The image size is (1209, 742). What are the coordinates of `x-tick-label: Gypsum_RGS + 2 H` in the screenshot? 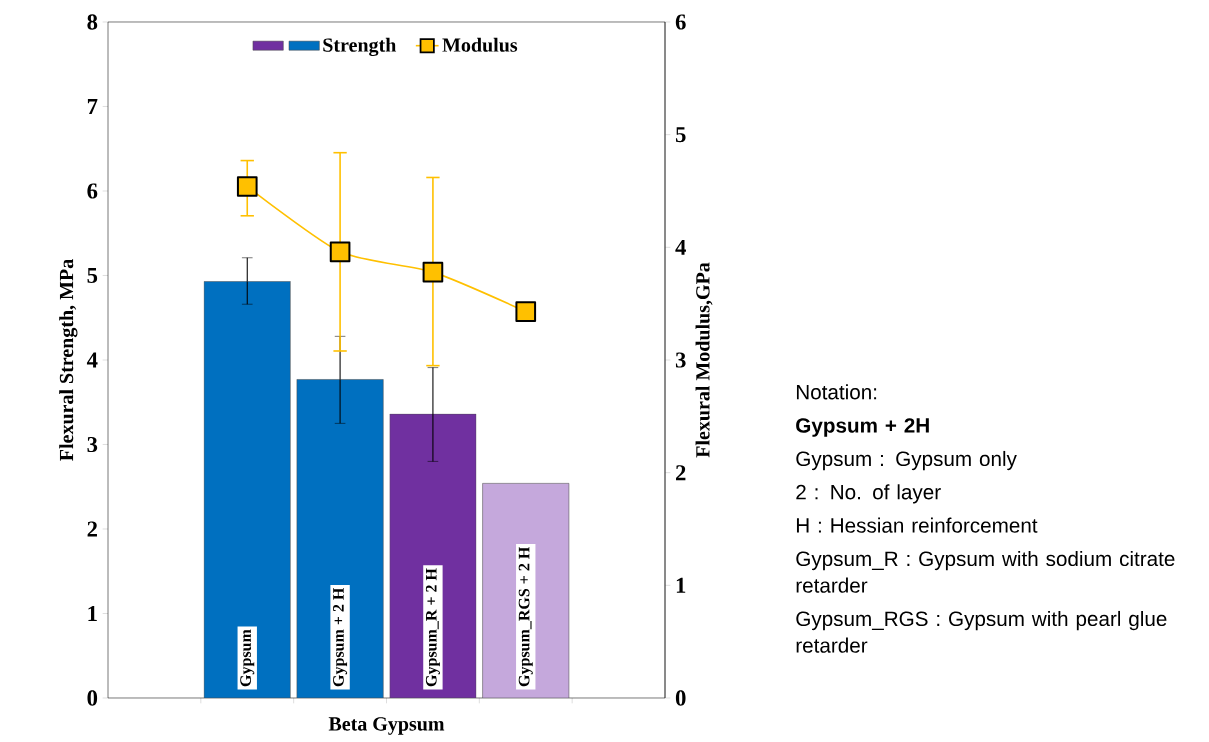 It's located at (525, 616).